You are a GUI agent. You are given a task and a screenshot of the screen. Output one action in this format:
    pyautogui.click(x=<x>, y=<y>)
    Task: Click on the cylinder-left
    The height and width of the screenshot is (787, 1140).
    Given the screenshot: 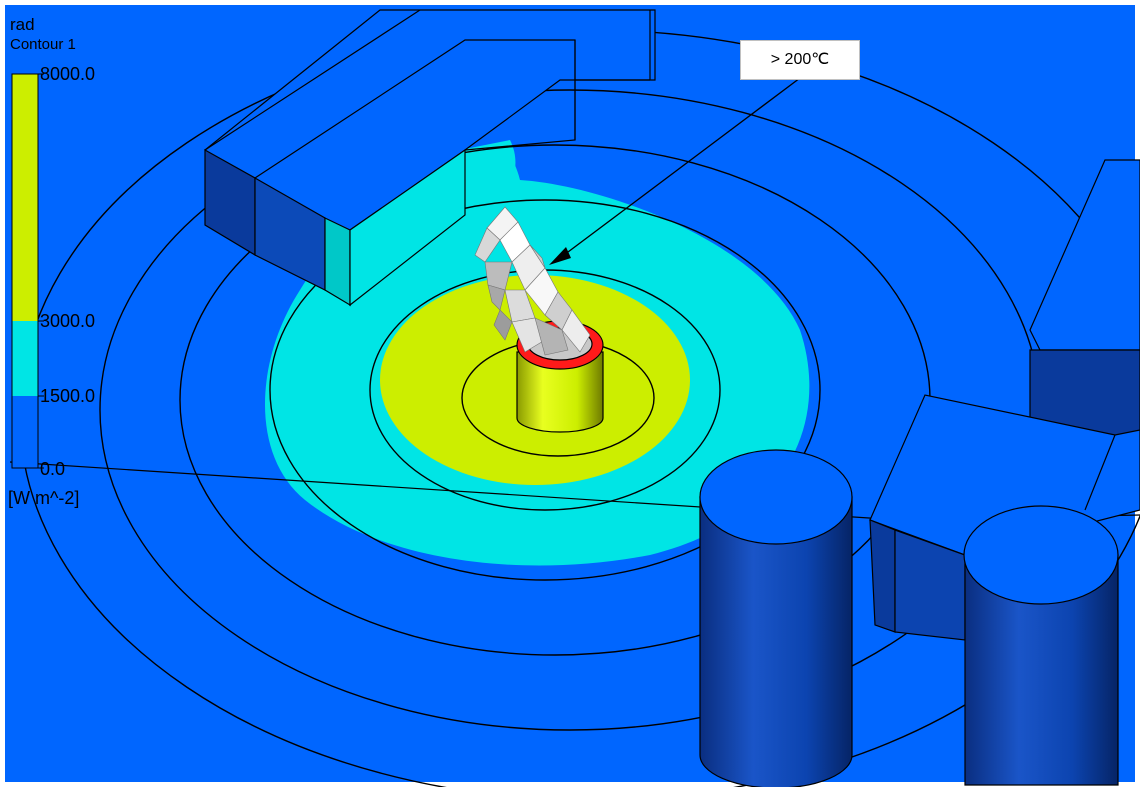 What is the action you would take?
    pyautogui.click(x=776, y=618)
    